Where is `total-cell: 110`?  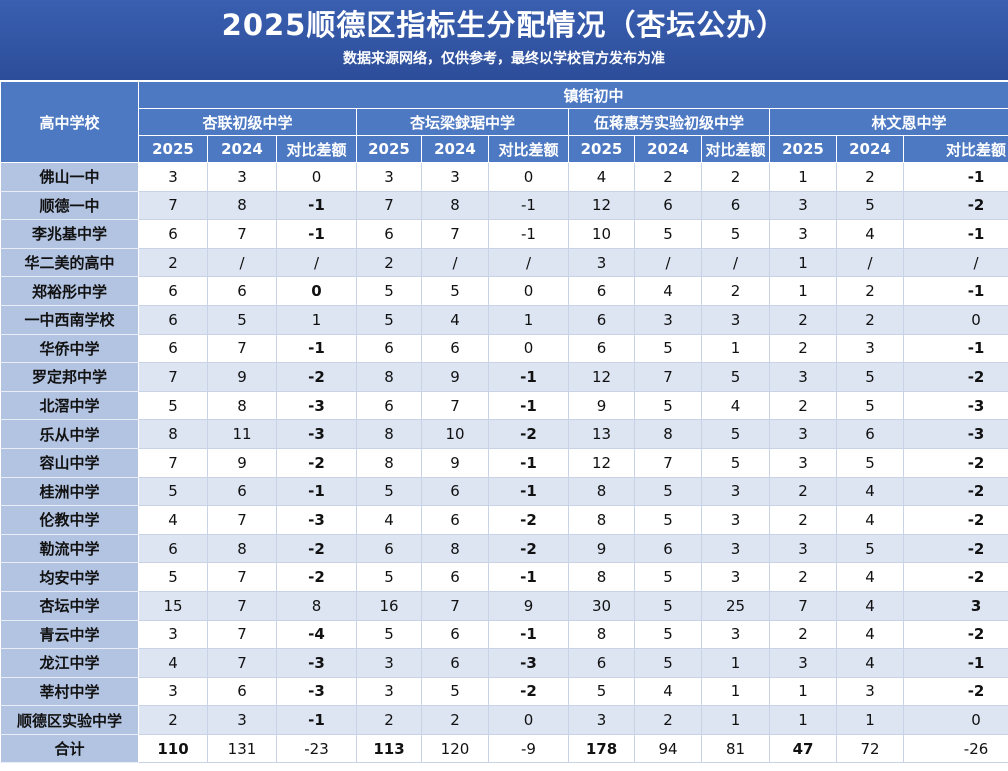 total-cell: 110 is located at coordinates (173, 748).